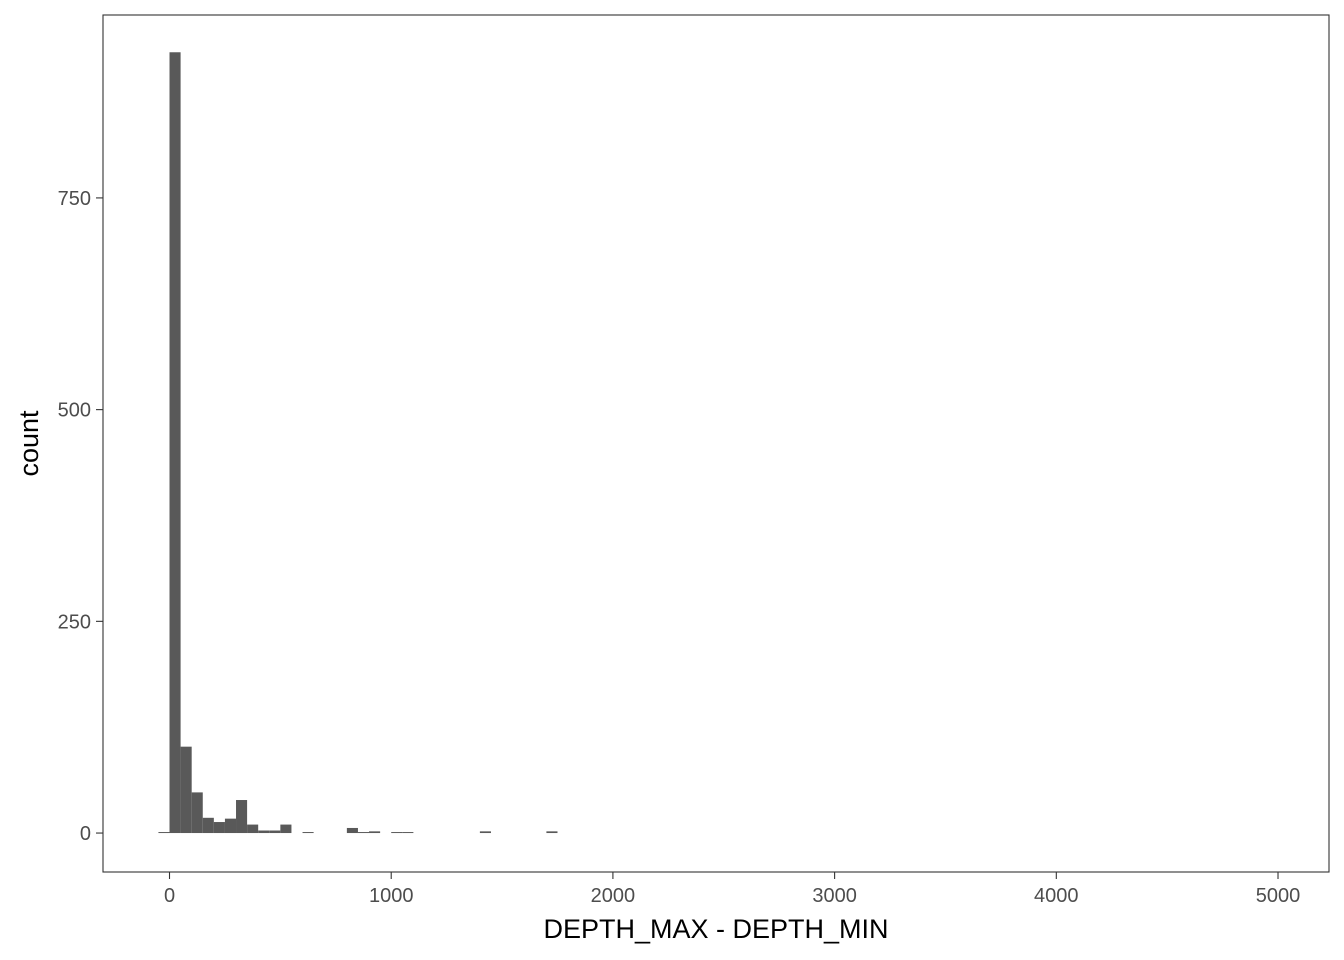 This screenshot has height=960, width=1344. I want to click on x-tick-label: 1000, so click(391, 896).